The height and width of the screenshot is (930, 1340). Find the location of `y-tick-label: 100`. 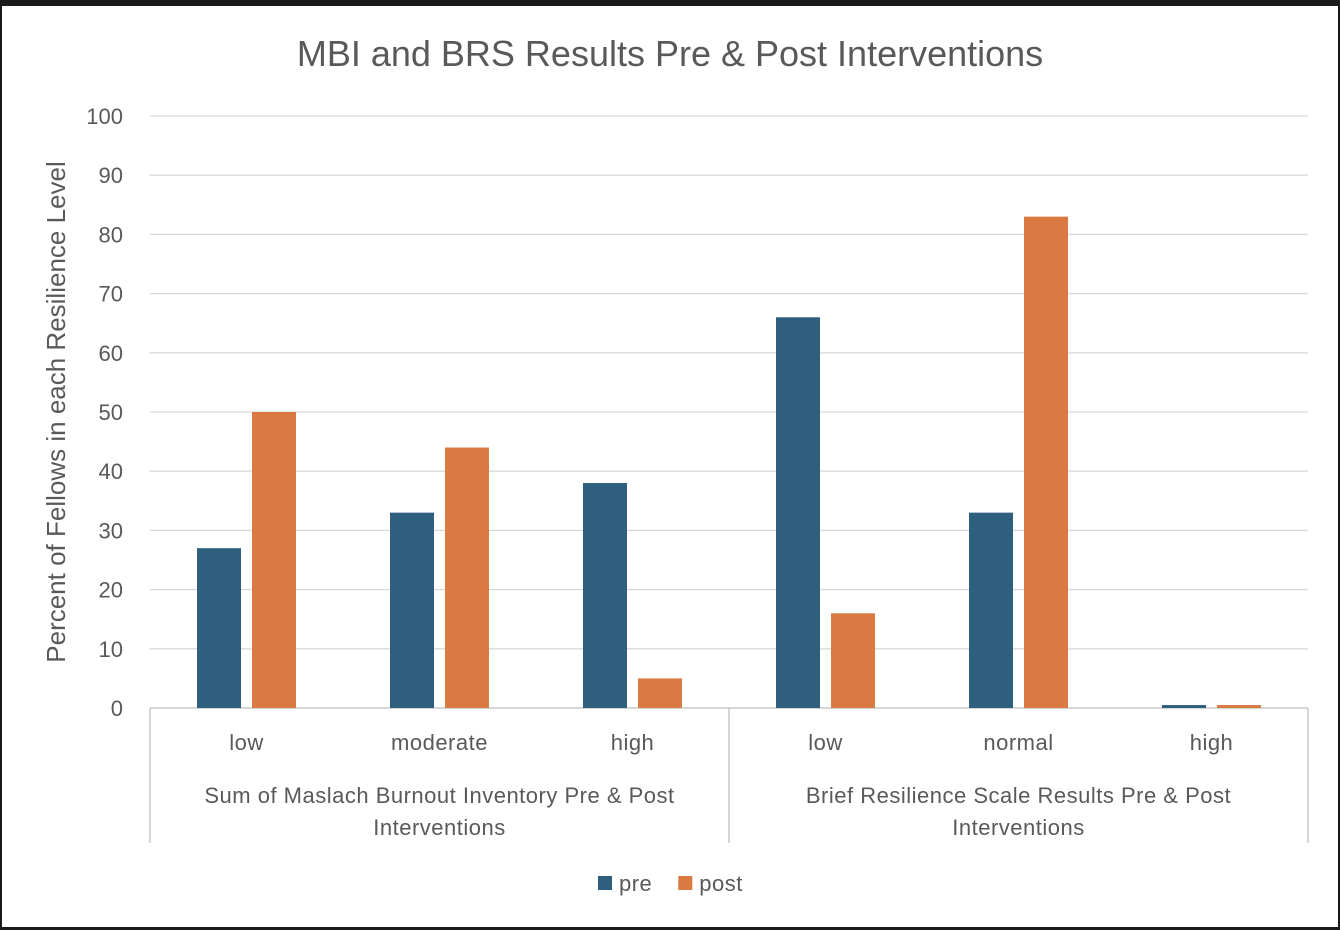

y-tick-label: 100 is located at coordinates (104, 116).